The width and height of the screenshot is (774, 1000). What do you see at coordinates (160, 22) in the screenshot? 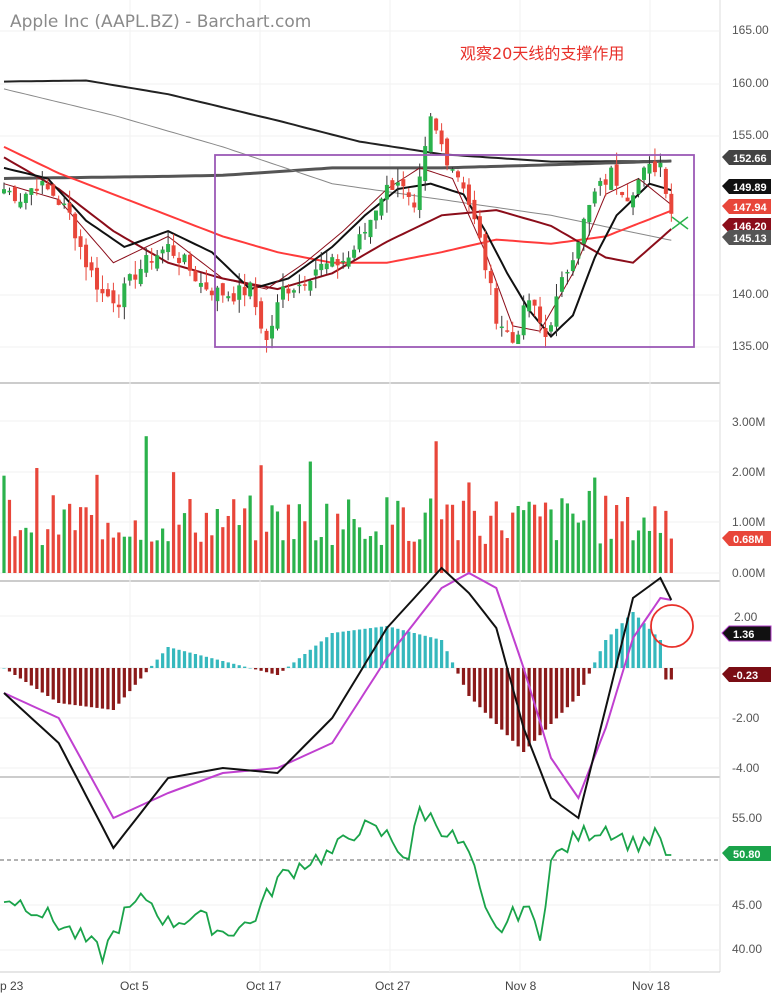
I see `chart-title: Apple Inc (AAPL.BZ) - Barchart.com` at bounding box center [160, 22].